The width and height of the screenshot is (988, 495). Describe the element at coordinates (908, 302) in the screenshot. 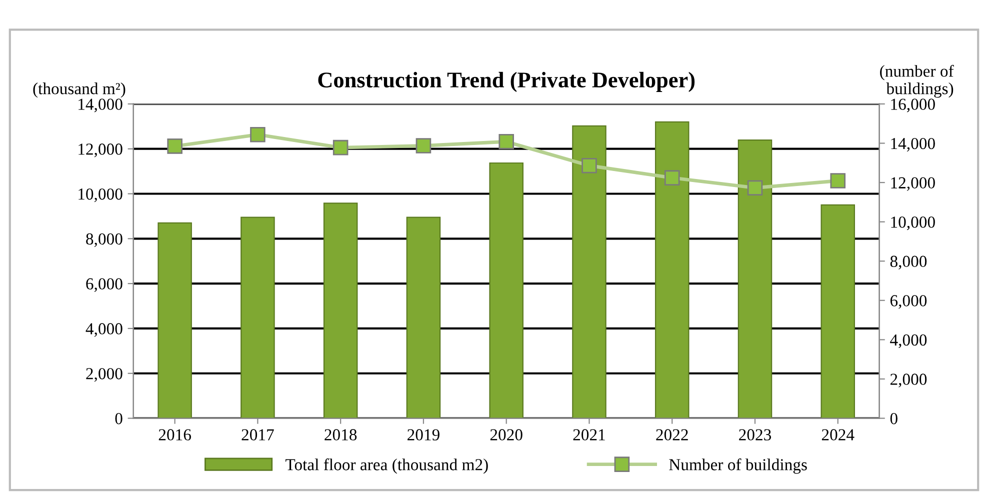

I see `y2-tick-label: 6,000` at that location.